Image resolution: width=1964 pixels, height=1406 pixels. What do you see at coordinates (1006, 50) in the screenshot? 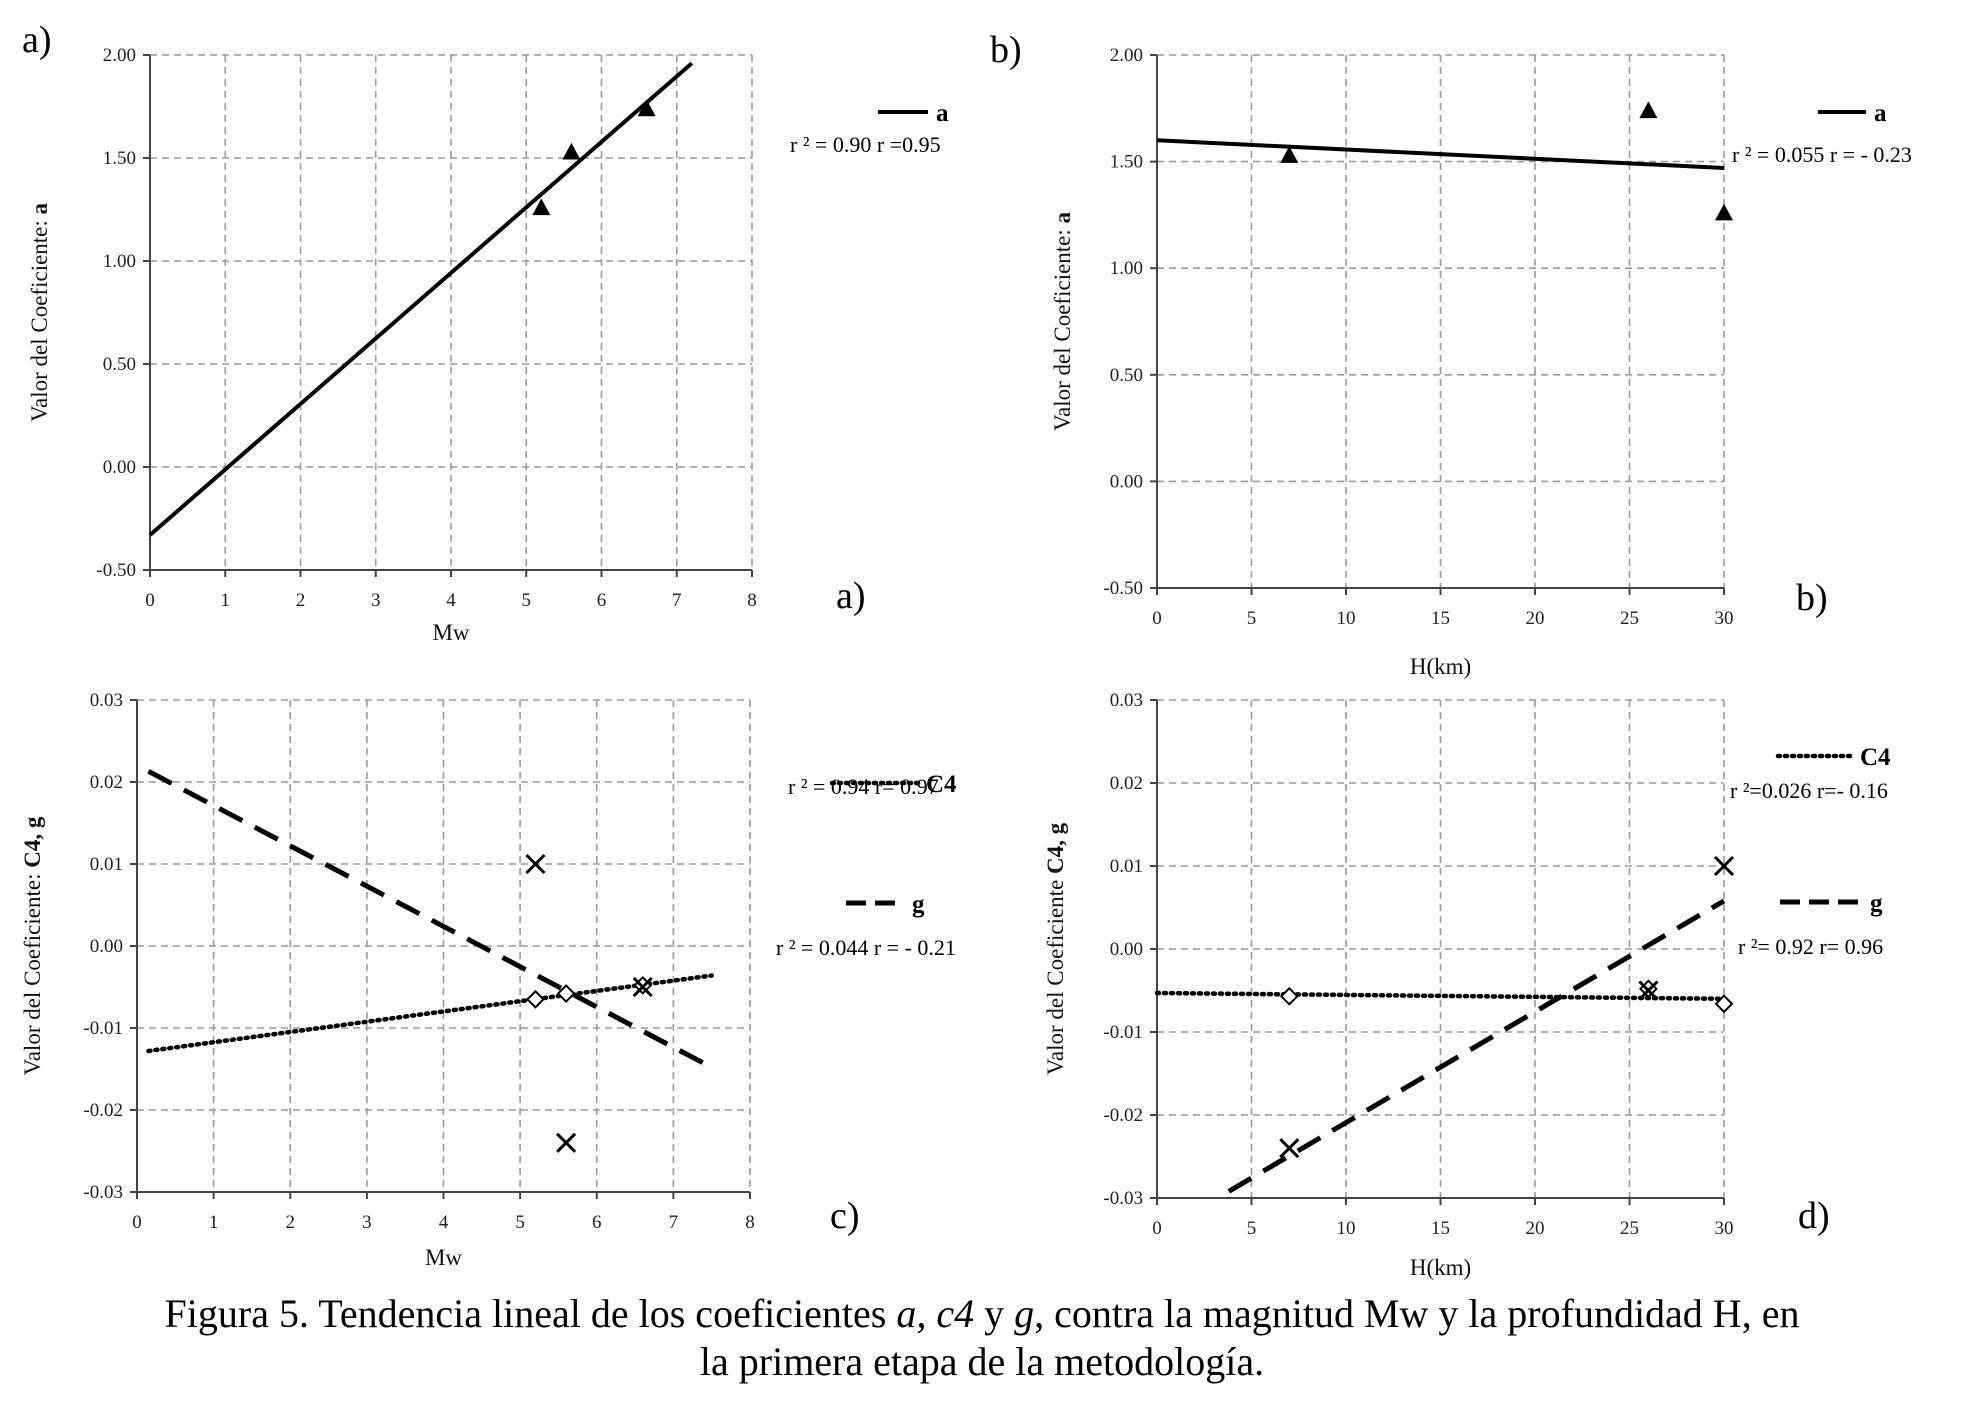
I see `panel-label-top: b)` at bounding box center [1006, 50].